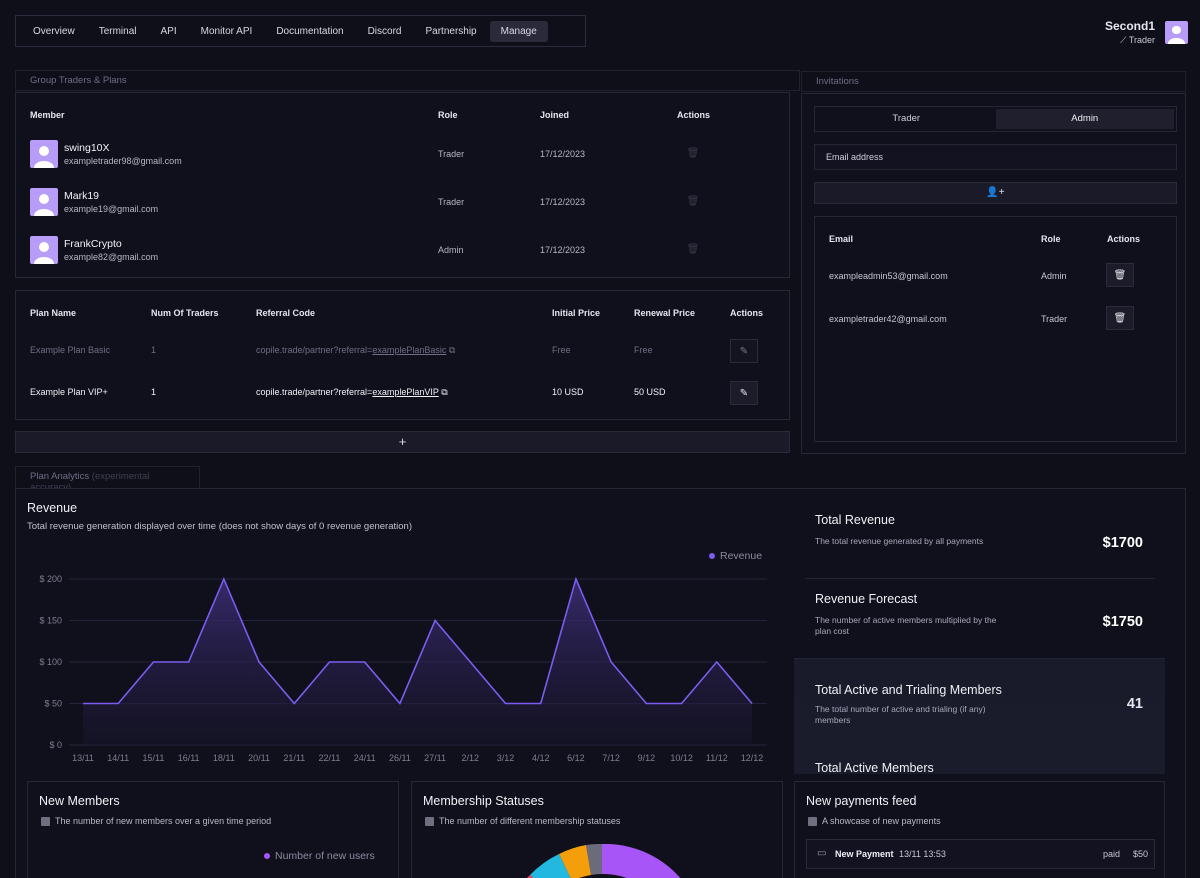 The image size is (1200, 878). Describe the element at coordinates (407, 80) in the screenshot. I see `section-label-traders: Group Traders & Plans` at that location.